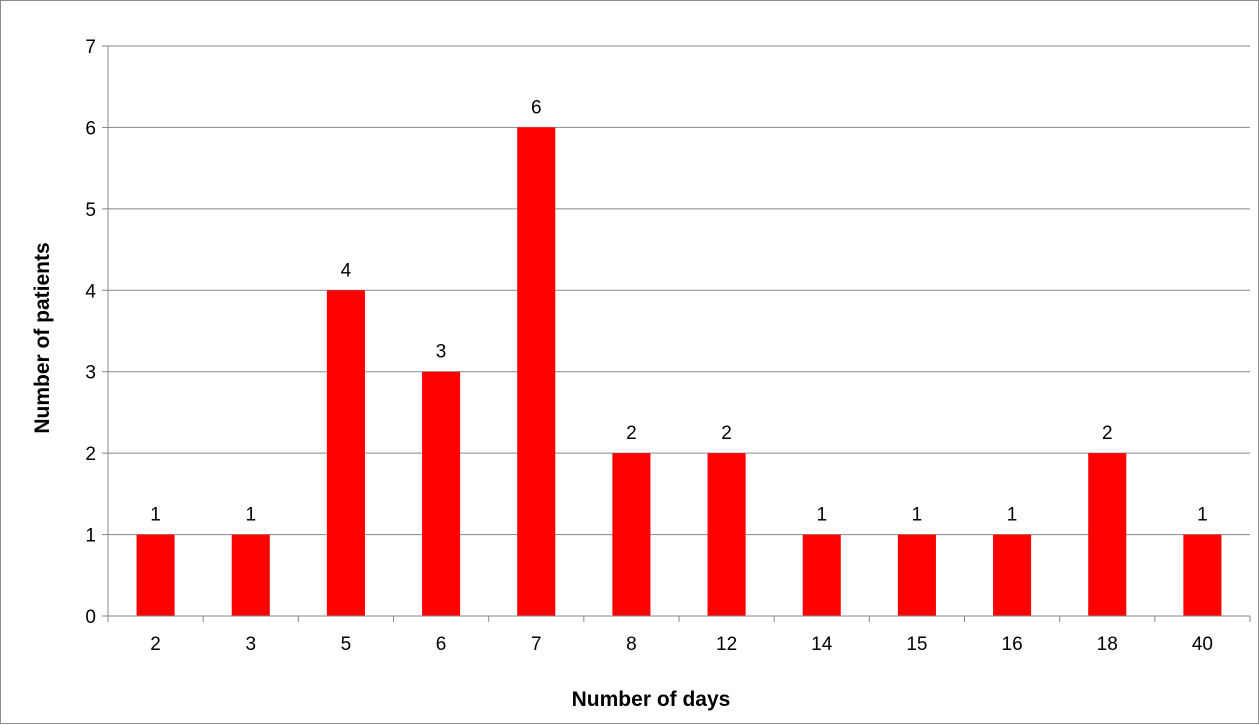 The width and height of the screenshot is (1259, 725). Describe the element at coordinates (90, 373) in the screenshot. I see `y-tick-label: 3` at that location.